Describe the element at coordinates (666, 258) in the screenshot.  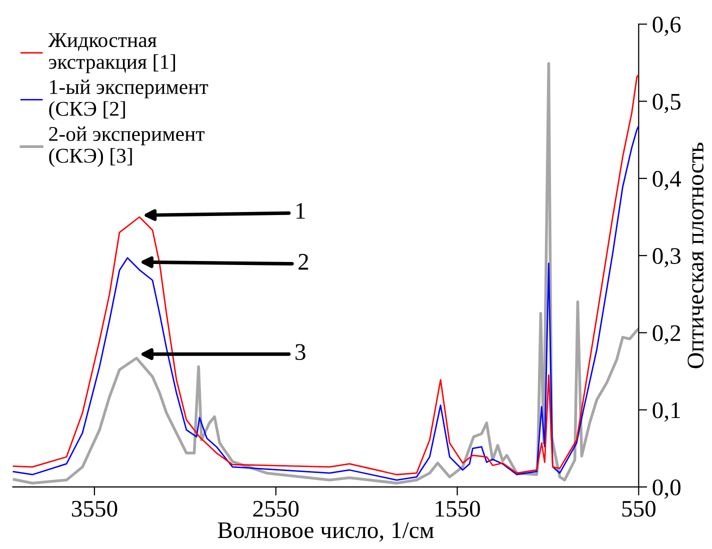
I see `y-tick-label: 0,3` at that location.